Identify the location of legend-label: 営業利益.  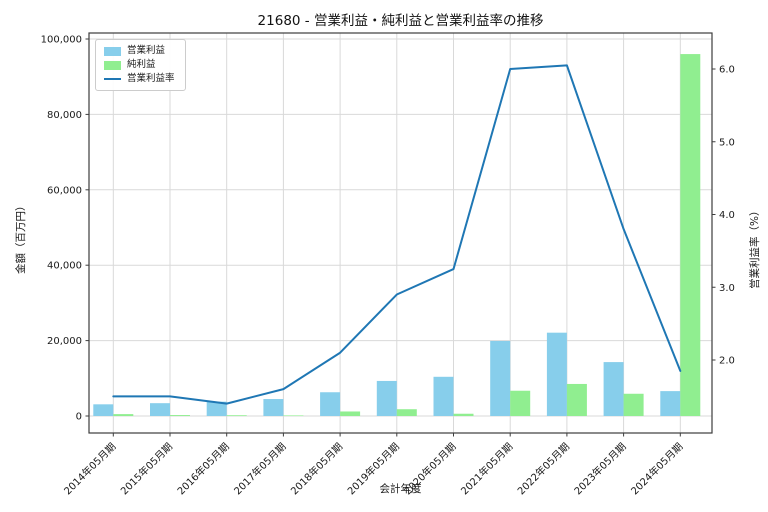
(146, 50).